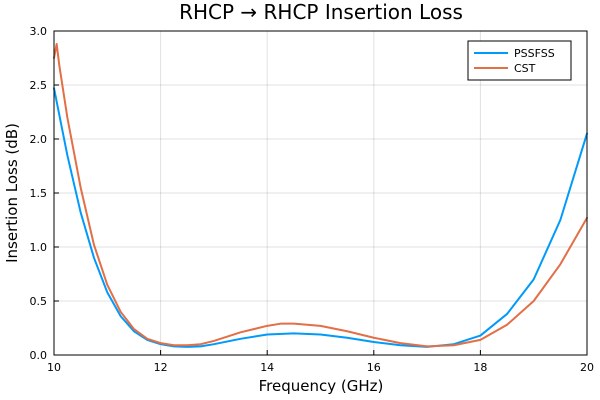 Image resolution: width=600 pixels, height=400 pixels. I want to click on x-axis-ticks: 10 12 14 16 18 20, so click(320, 362).